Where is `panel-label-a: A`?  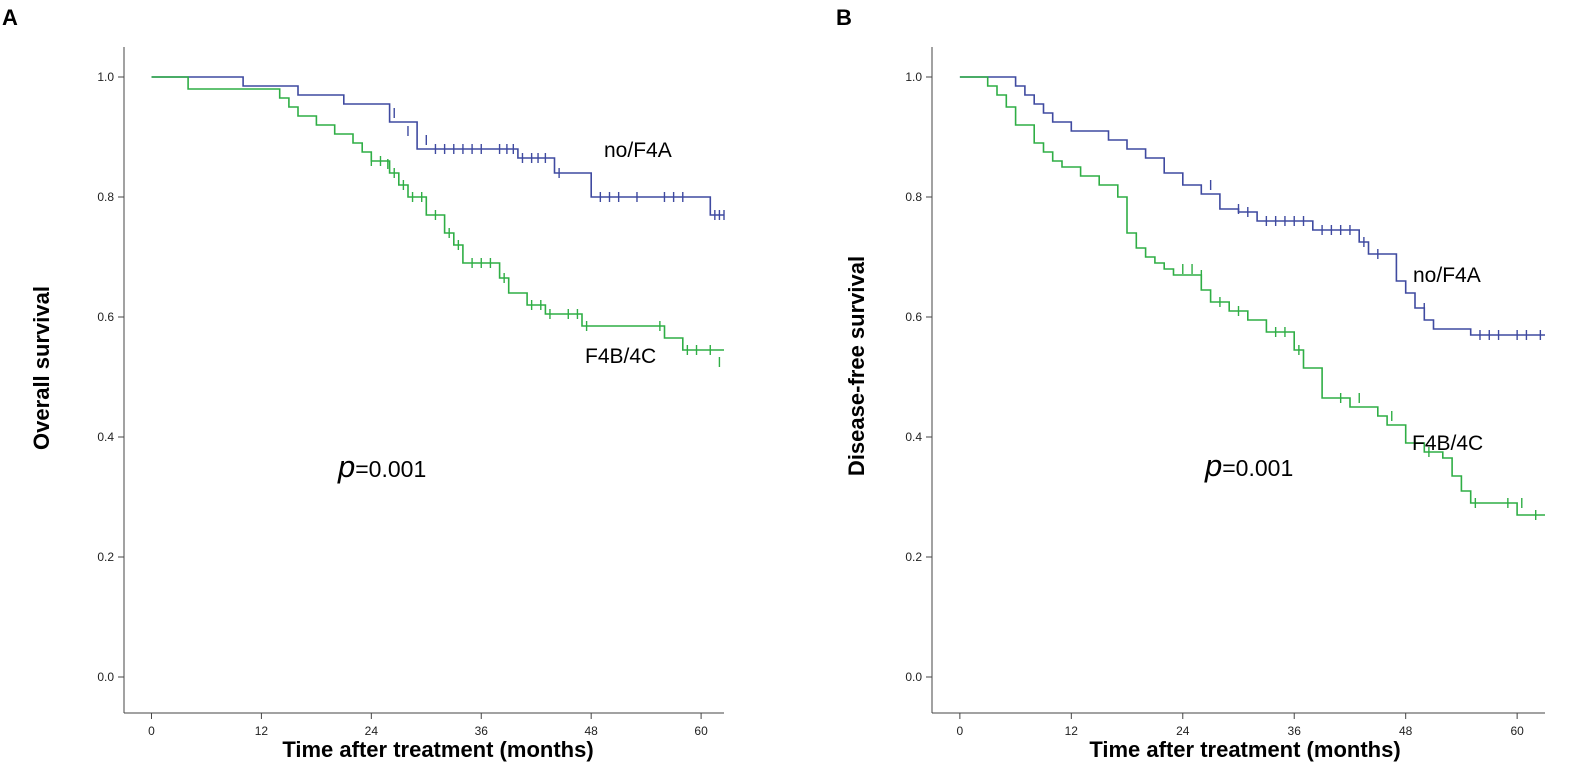 panel-label-a: A is located at coordinates (10, 17).